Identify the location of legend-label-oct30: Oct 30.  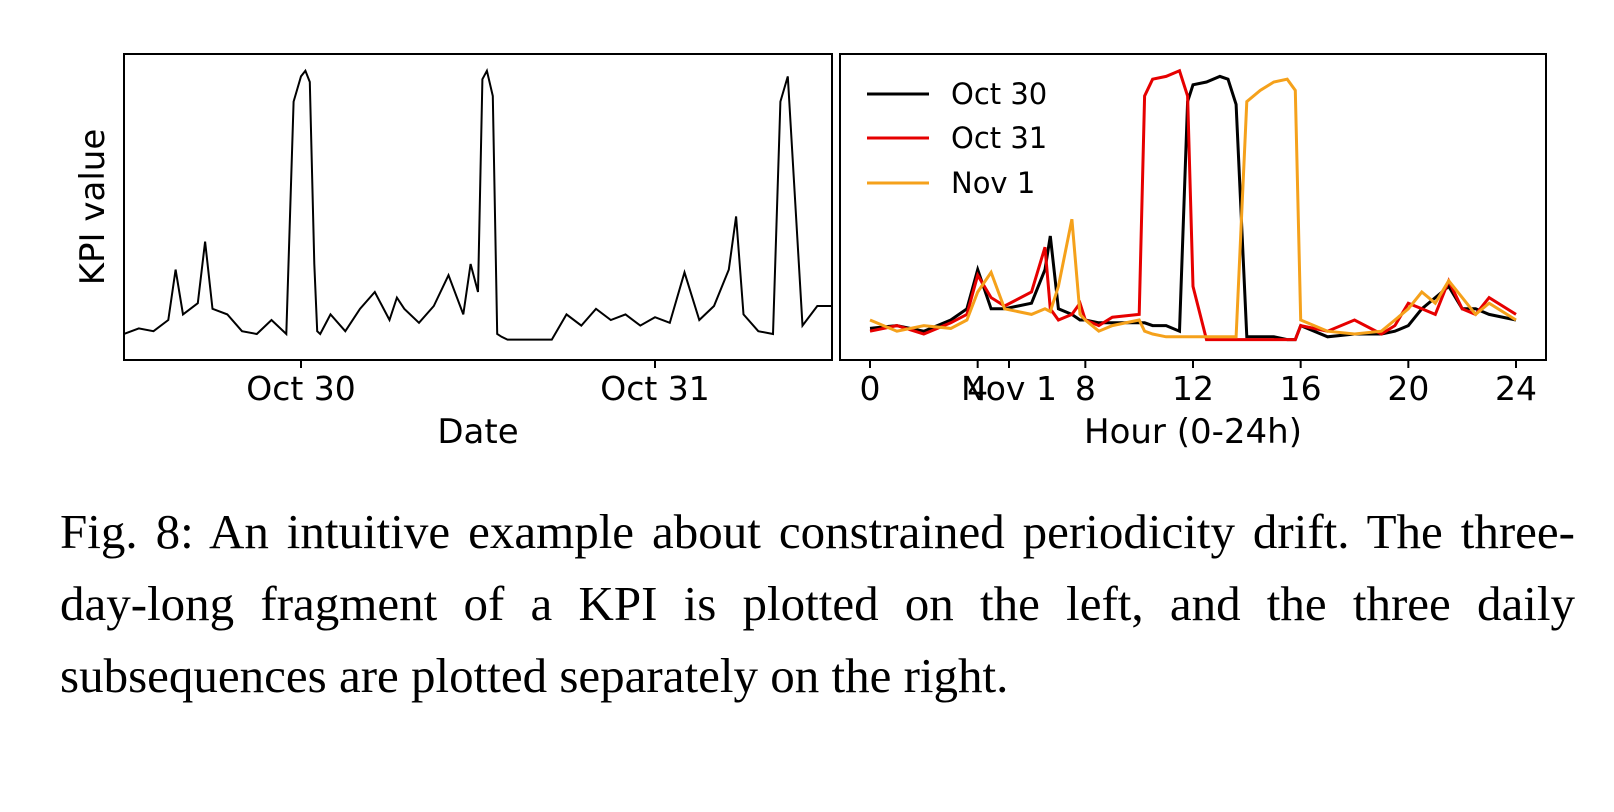
(999, 94).